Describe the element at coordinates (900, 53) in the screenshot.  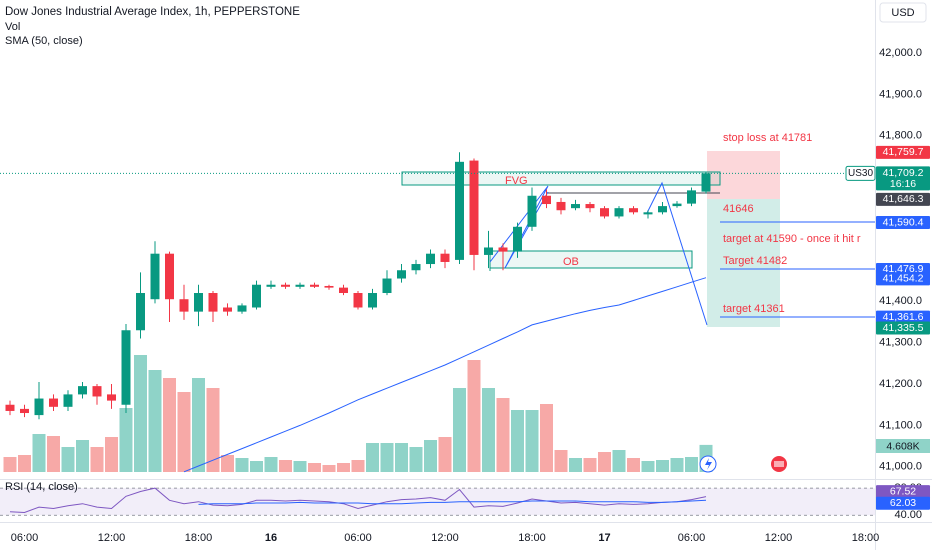
I see `y-tick-label: 42,000.0` at that location.